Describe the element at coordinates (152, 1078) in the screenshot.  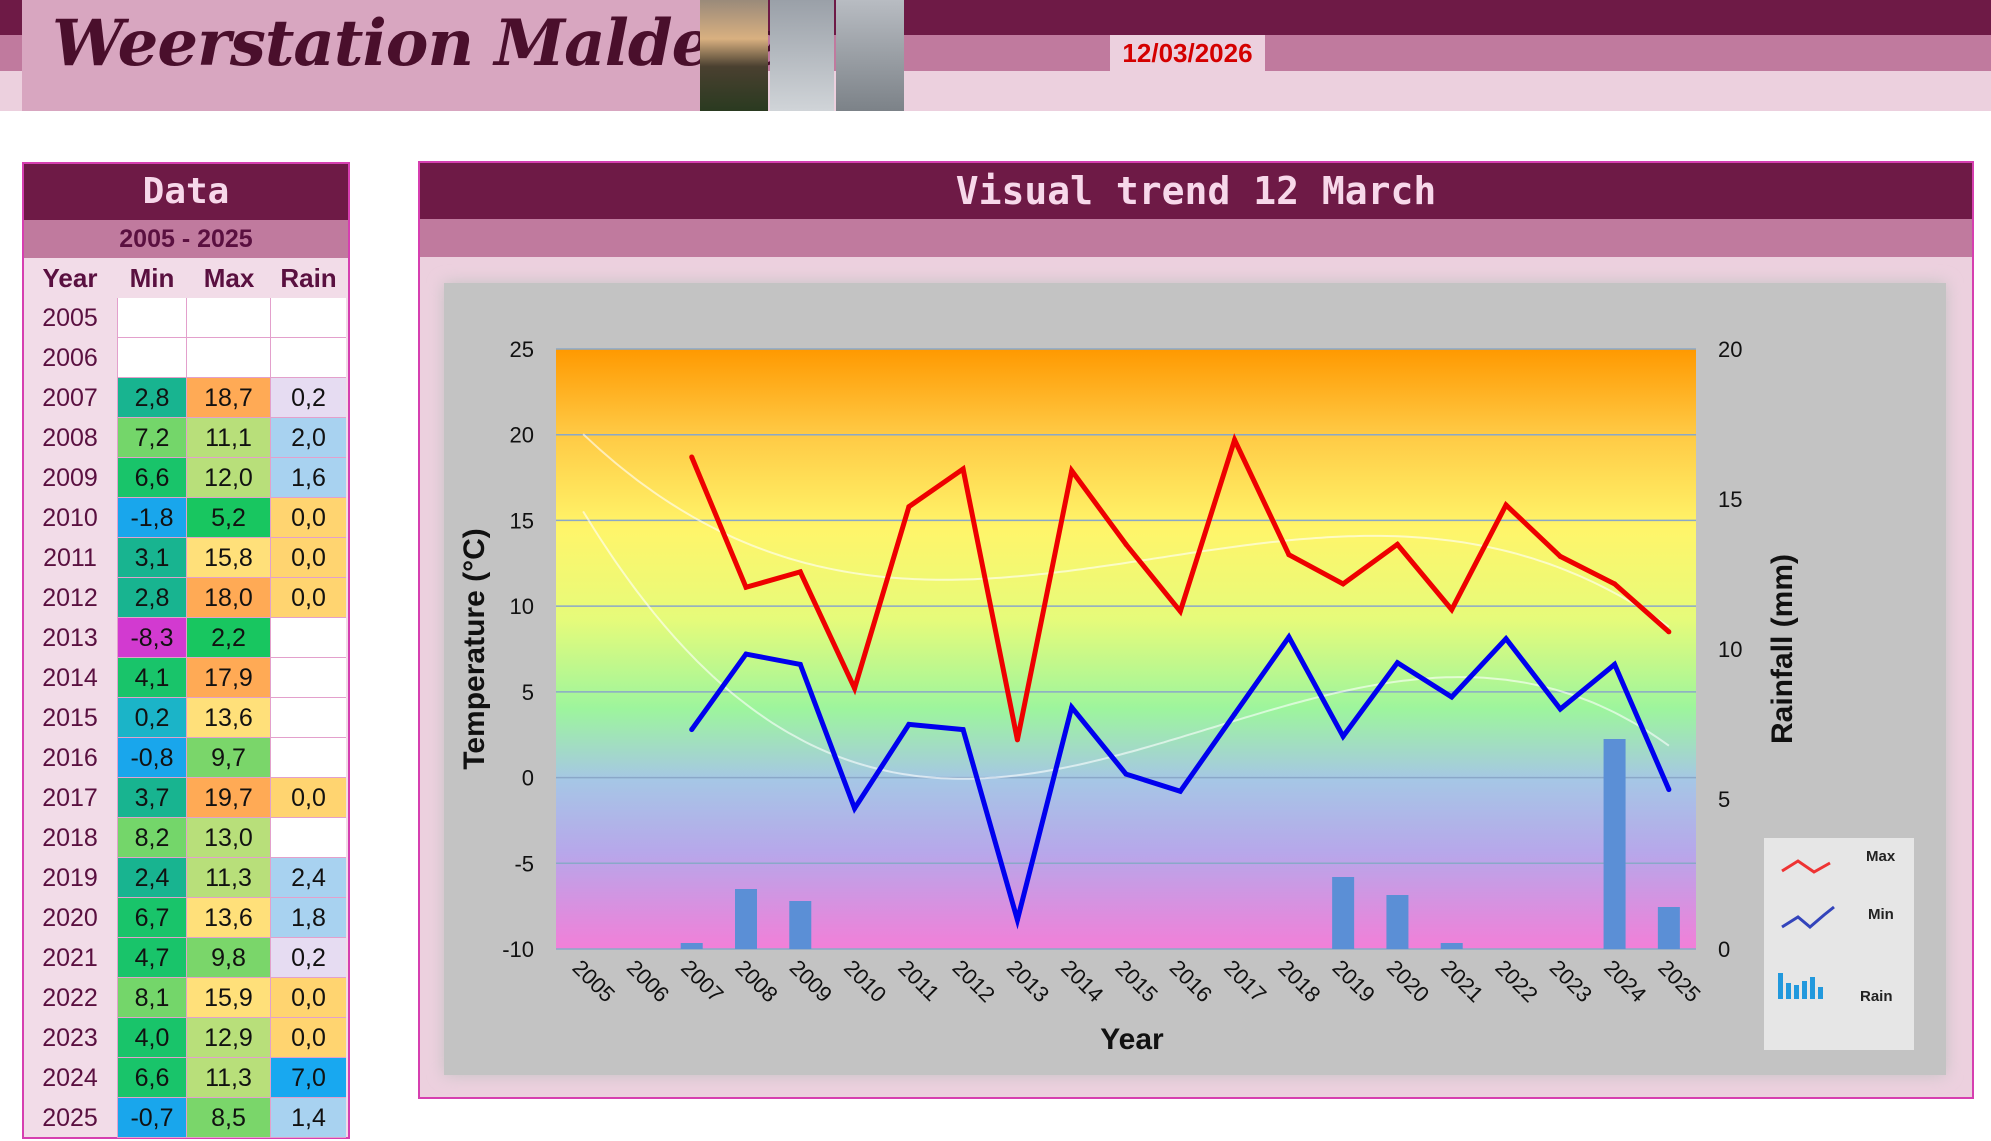
I see `min-cell: 6,6` at that location.